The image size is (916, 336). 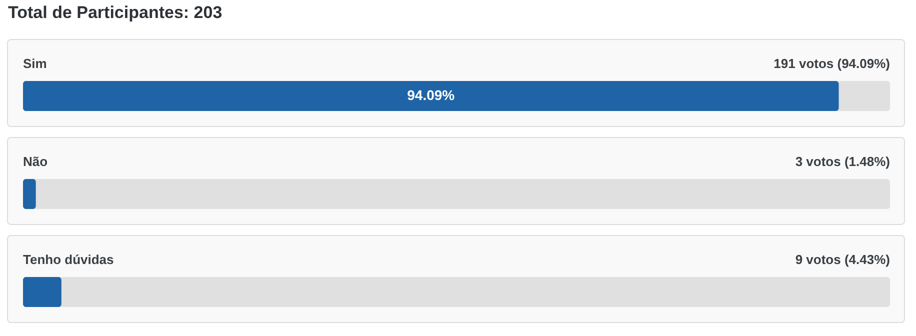 I want to click on y-tick-label: Tenho dúvidas, so click(x=68, y=259).